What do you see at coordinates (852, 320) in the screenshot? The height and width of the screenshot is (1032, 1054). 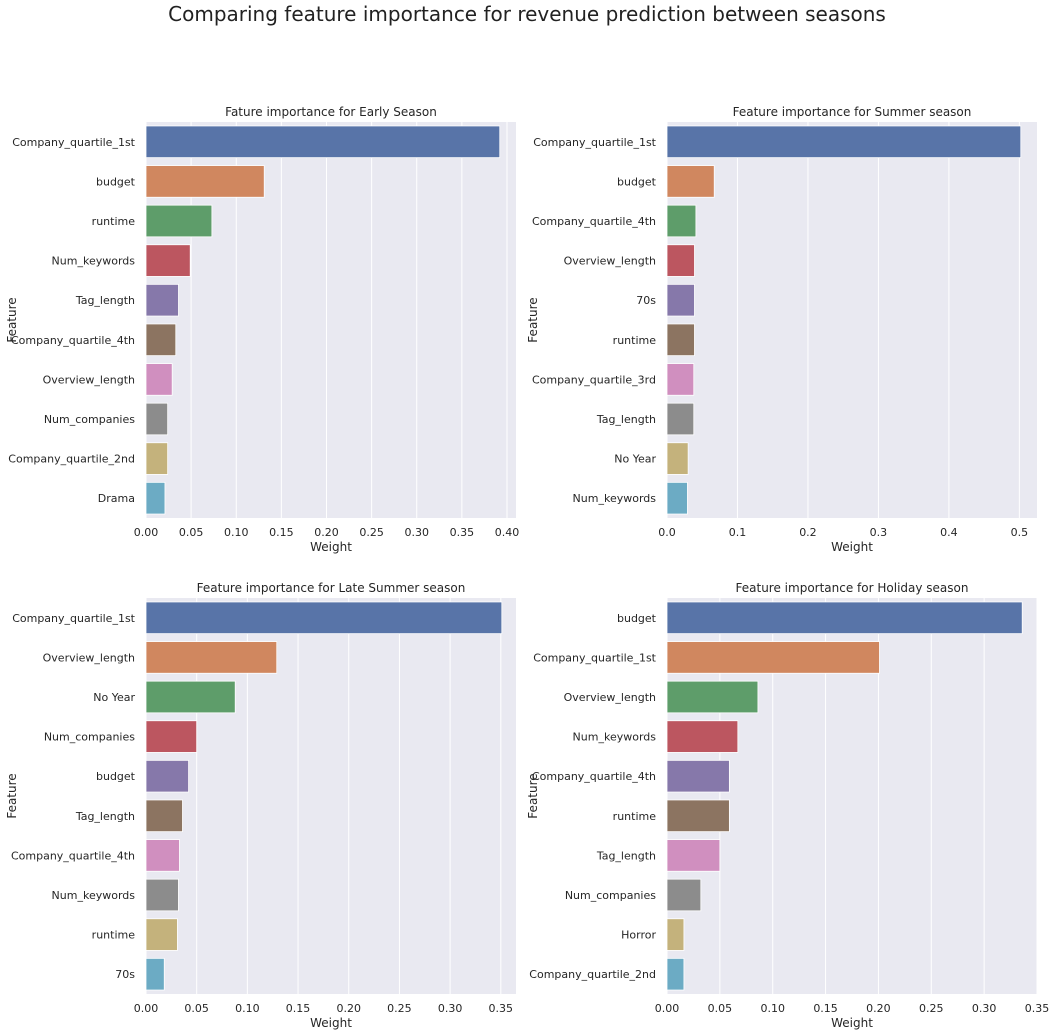 I see `plot-area` at bounding box center [852, 320].